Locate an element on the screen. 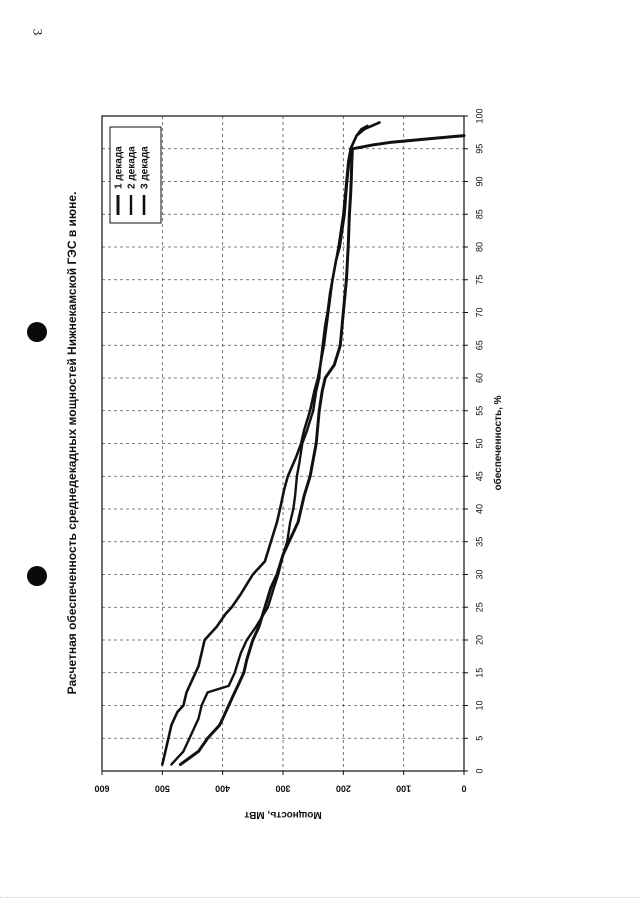 The width and height of the screenshot is (640, 905). y-tick-label-4: 400 is located at coordinates (222, 789).